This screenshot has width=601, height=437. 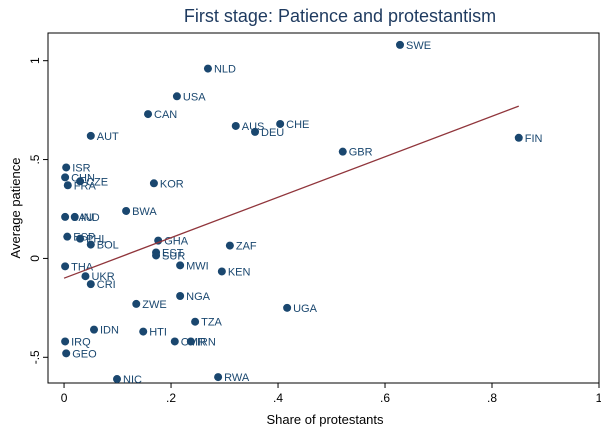 I want to click on point-label: AUS, so click(x=253, y=127).